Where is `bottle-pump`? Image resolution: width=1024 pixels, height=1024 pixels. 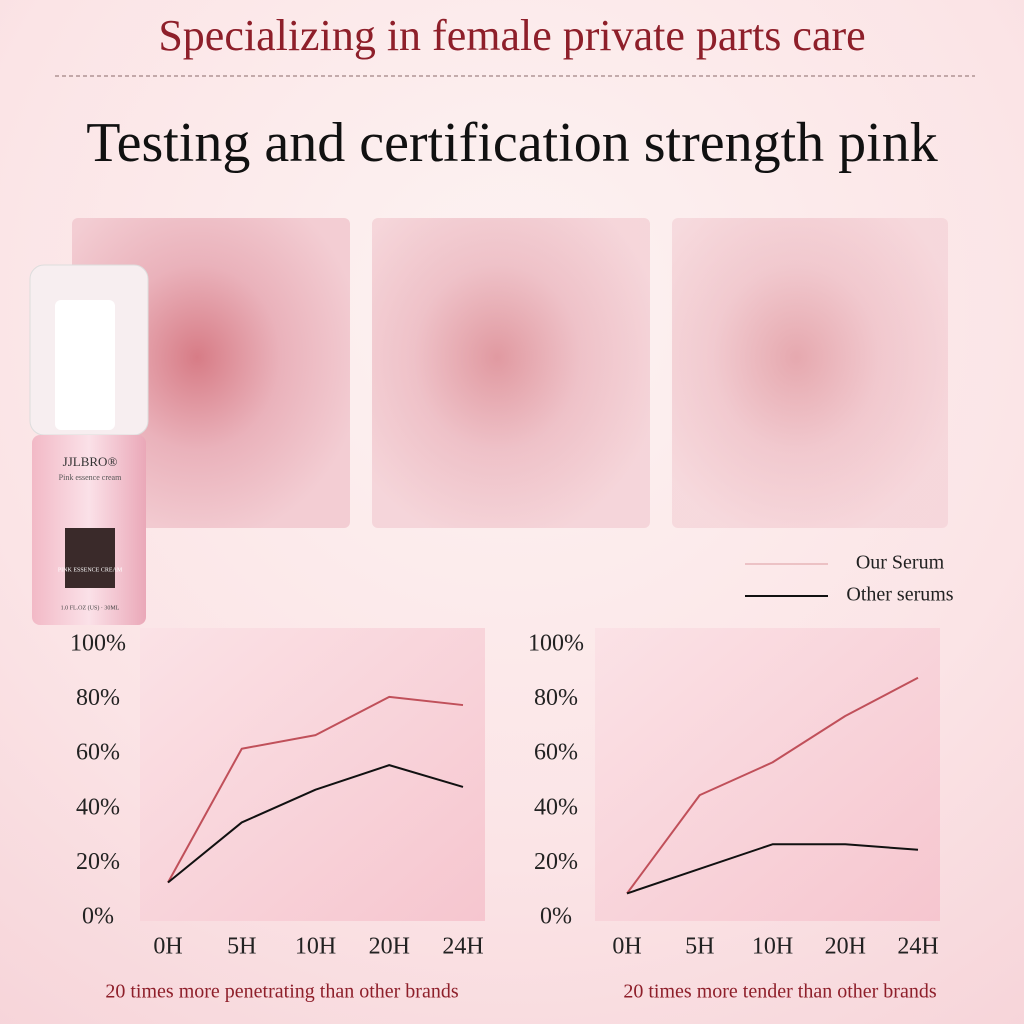
bottle-pump is located at coordinates (85, 365).